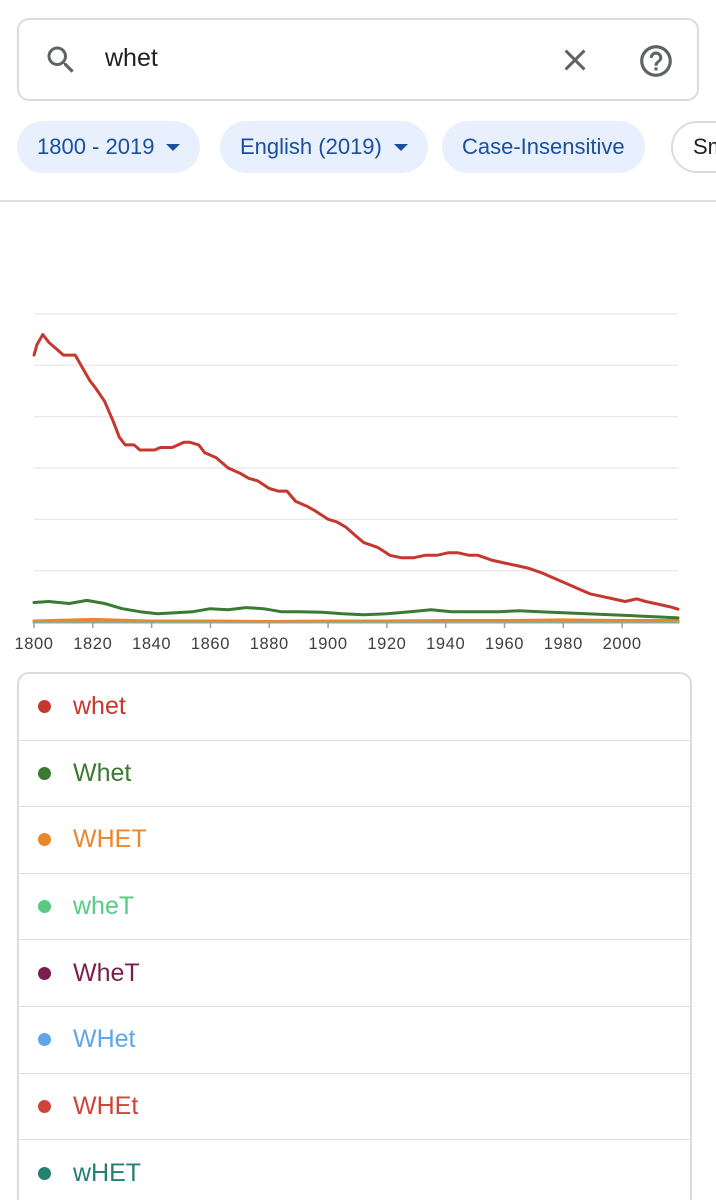 The height and width of the screenshot is (1200, 716). I want to click on x-tick-label: 1800, so click(33, 644).